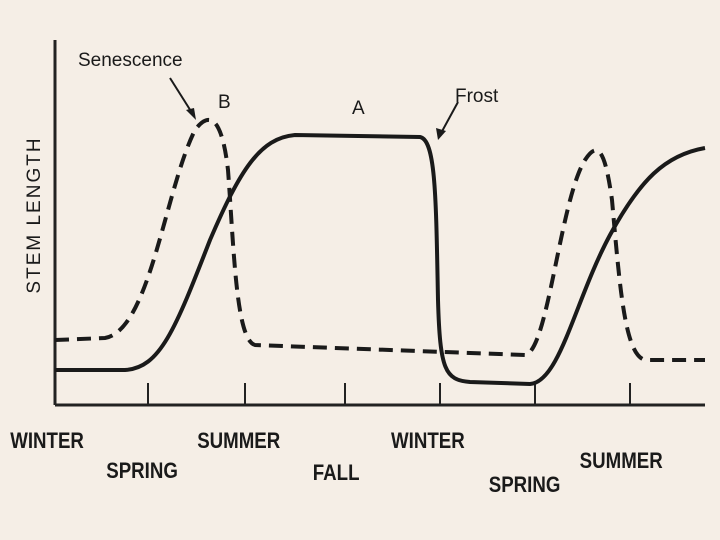  What do you see at coordinates (389, 394) in the screenshot?
I see `season-ticks` at bounding box center [389, 394].